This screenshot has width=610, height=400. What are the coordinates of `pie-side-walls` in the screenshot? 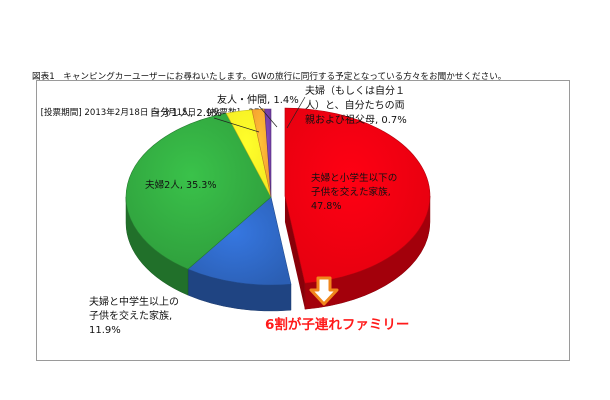 It's located at (278, 254).